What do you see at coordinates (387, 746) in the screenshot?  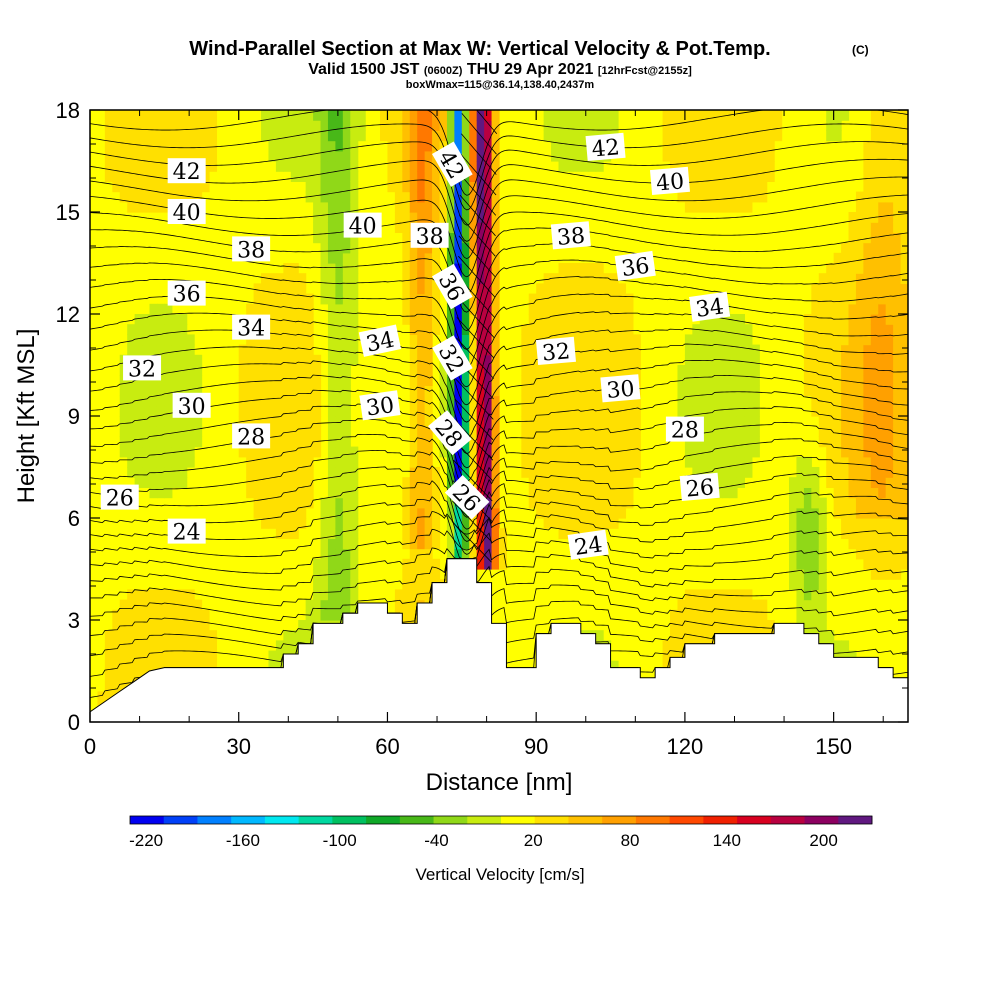 I see `x-tick-label: 60` at bounding box center [387, 746].